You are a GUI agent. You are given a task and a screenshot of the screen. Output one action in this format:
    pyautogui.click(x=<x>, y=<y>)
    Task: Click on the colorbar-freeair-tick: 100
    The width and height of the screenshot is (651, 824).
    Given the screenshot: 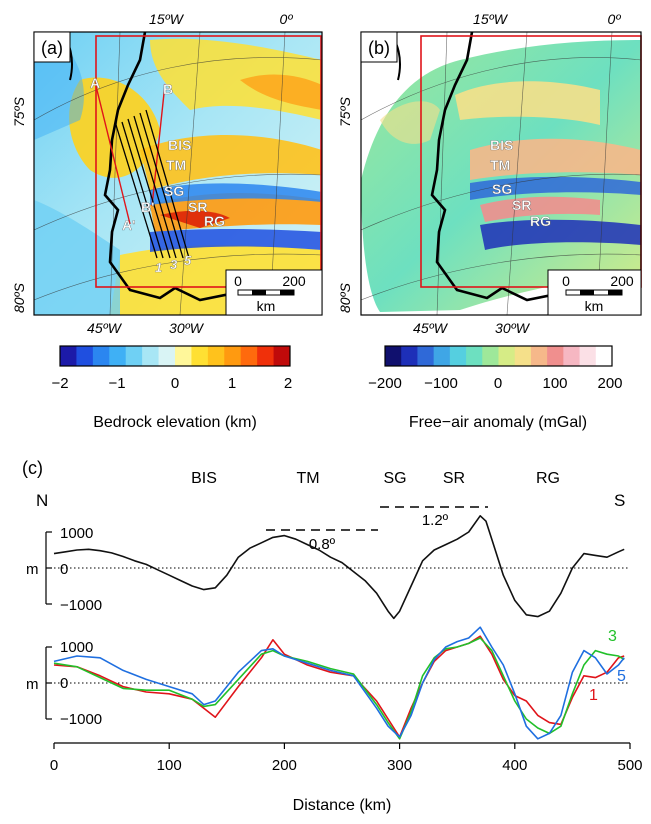 What is the action you would take?
    pyautogui.click(x=554, y=383)
    